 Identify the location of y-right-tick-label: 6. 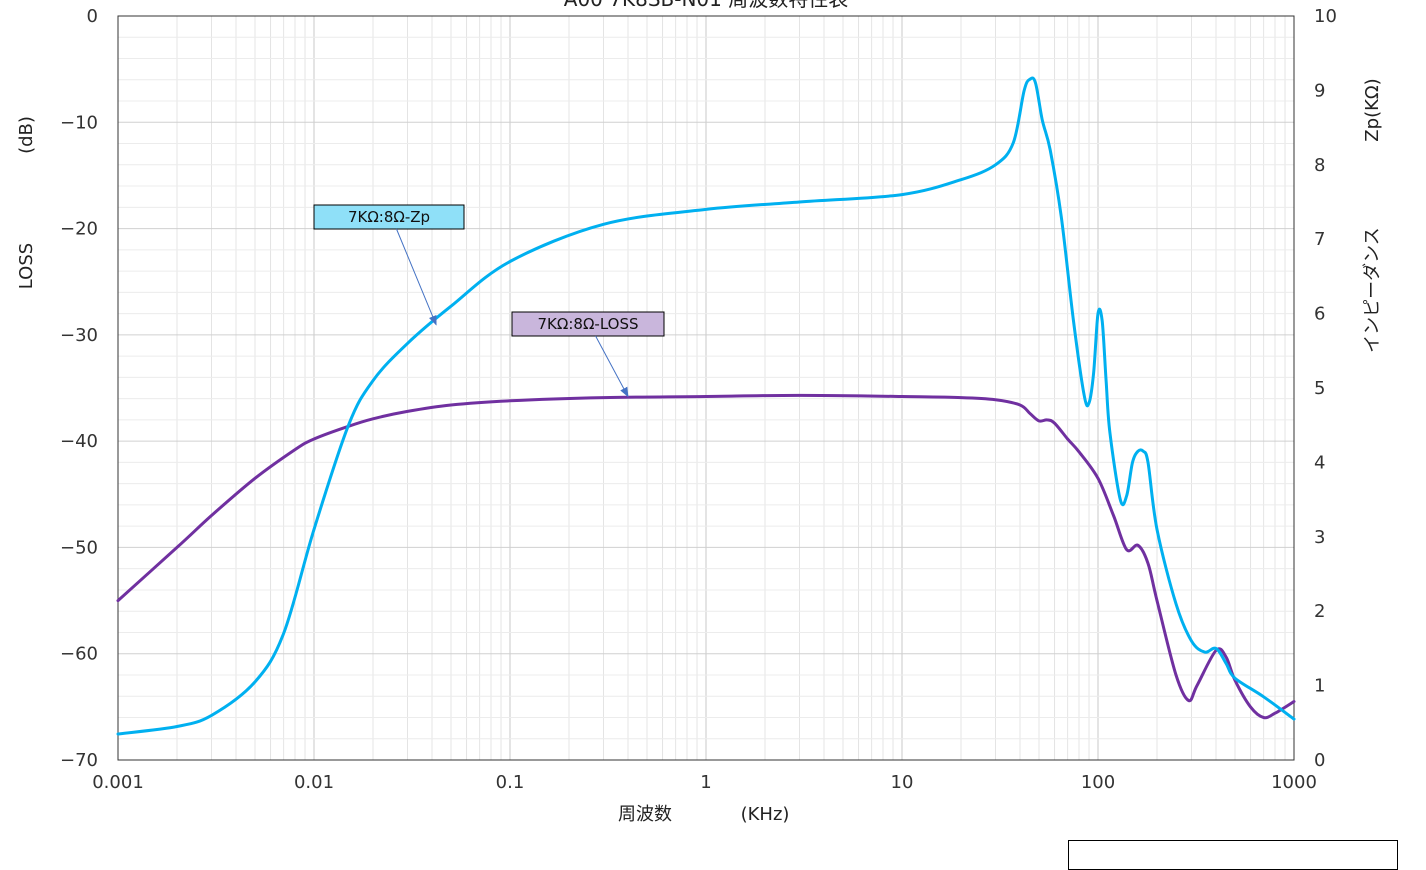
(1319, 314).